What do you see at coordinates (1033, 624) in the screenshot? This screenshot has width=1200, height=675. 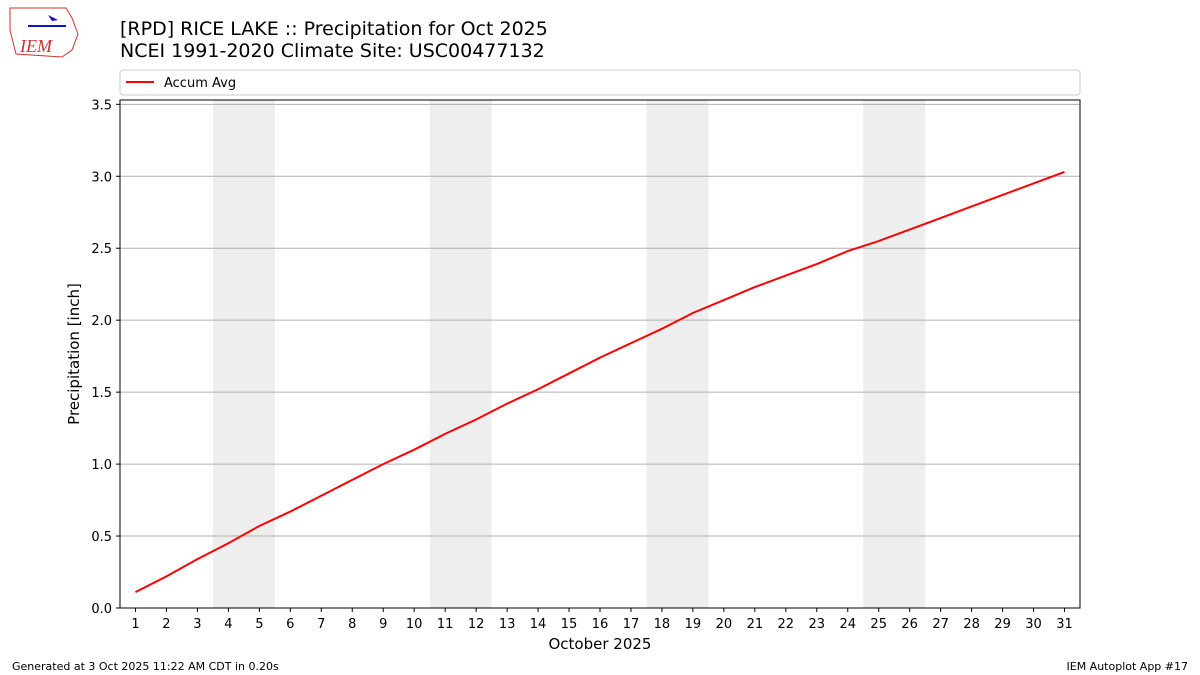 I see `x-tick-label: 30` at bounding box center [1033, 624].